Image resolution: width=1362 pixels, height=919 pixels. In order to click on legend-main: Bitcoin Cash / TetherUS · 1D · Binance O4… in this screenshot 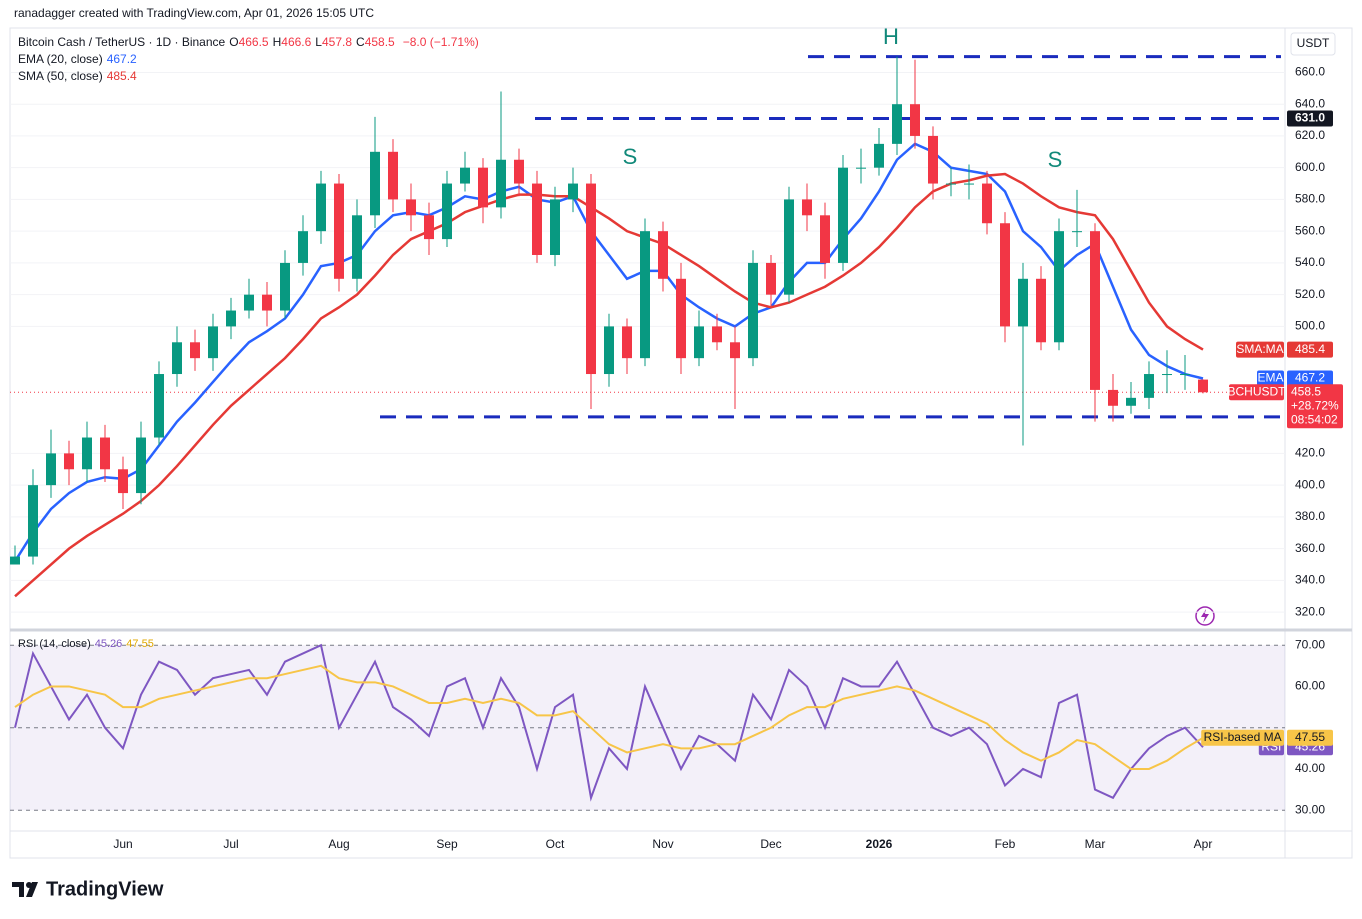, I will do `click(250, 42)`.